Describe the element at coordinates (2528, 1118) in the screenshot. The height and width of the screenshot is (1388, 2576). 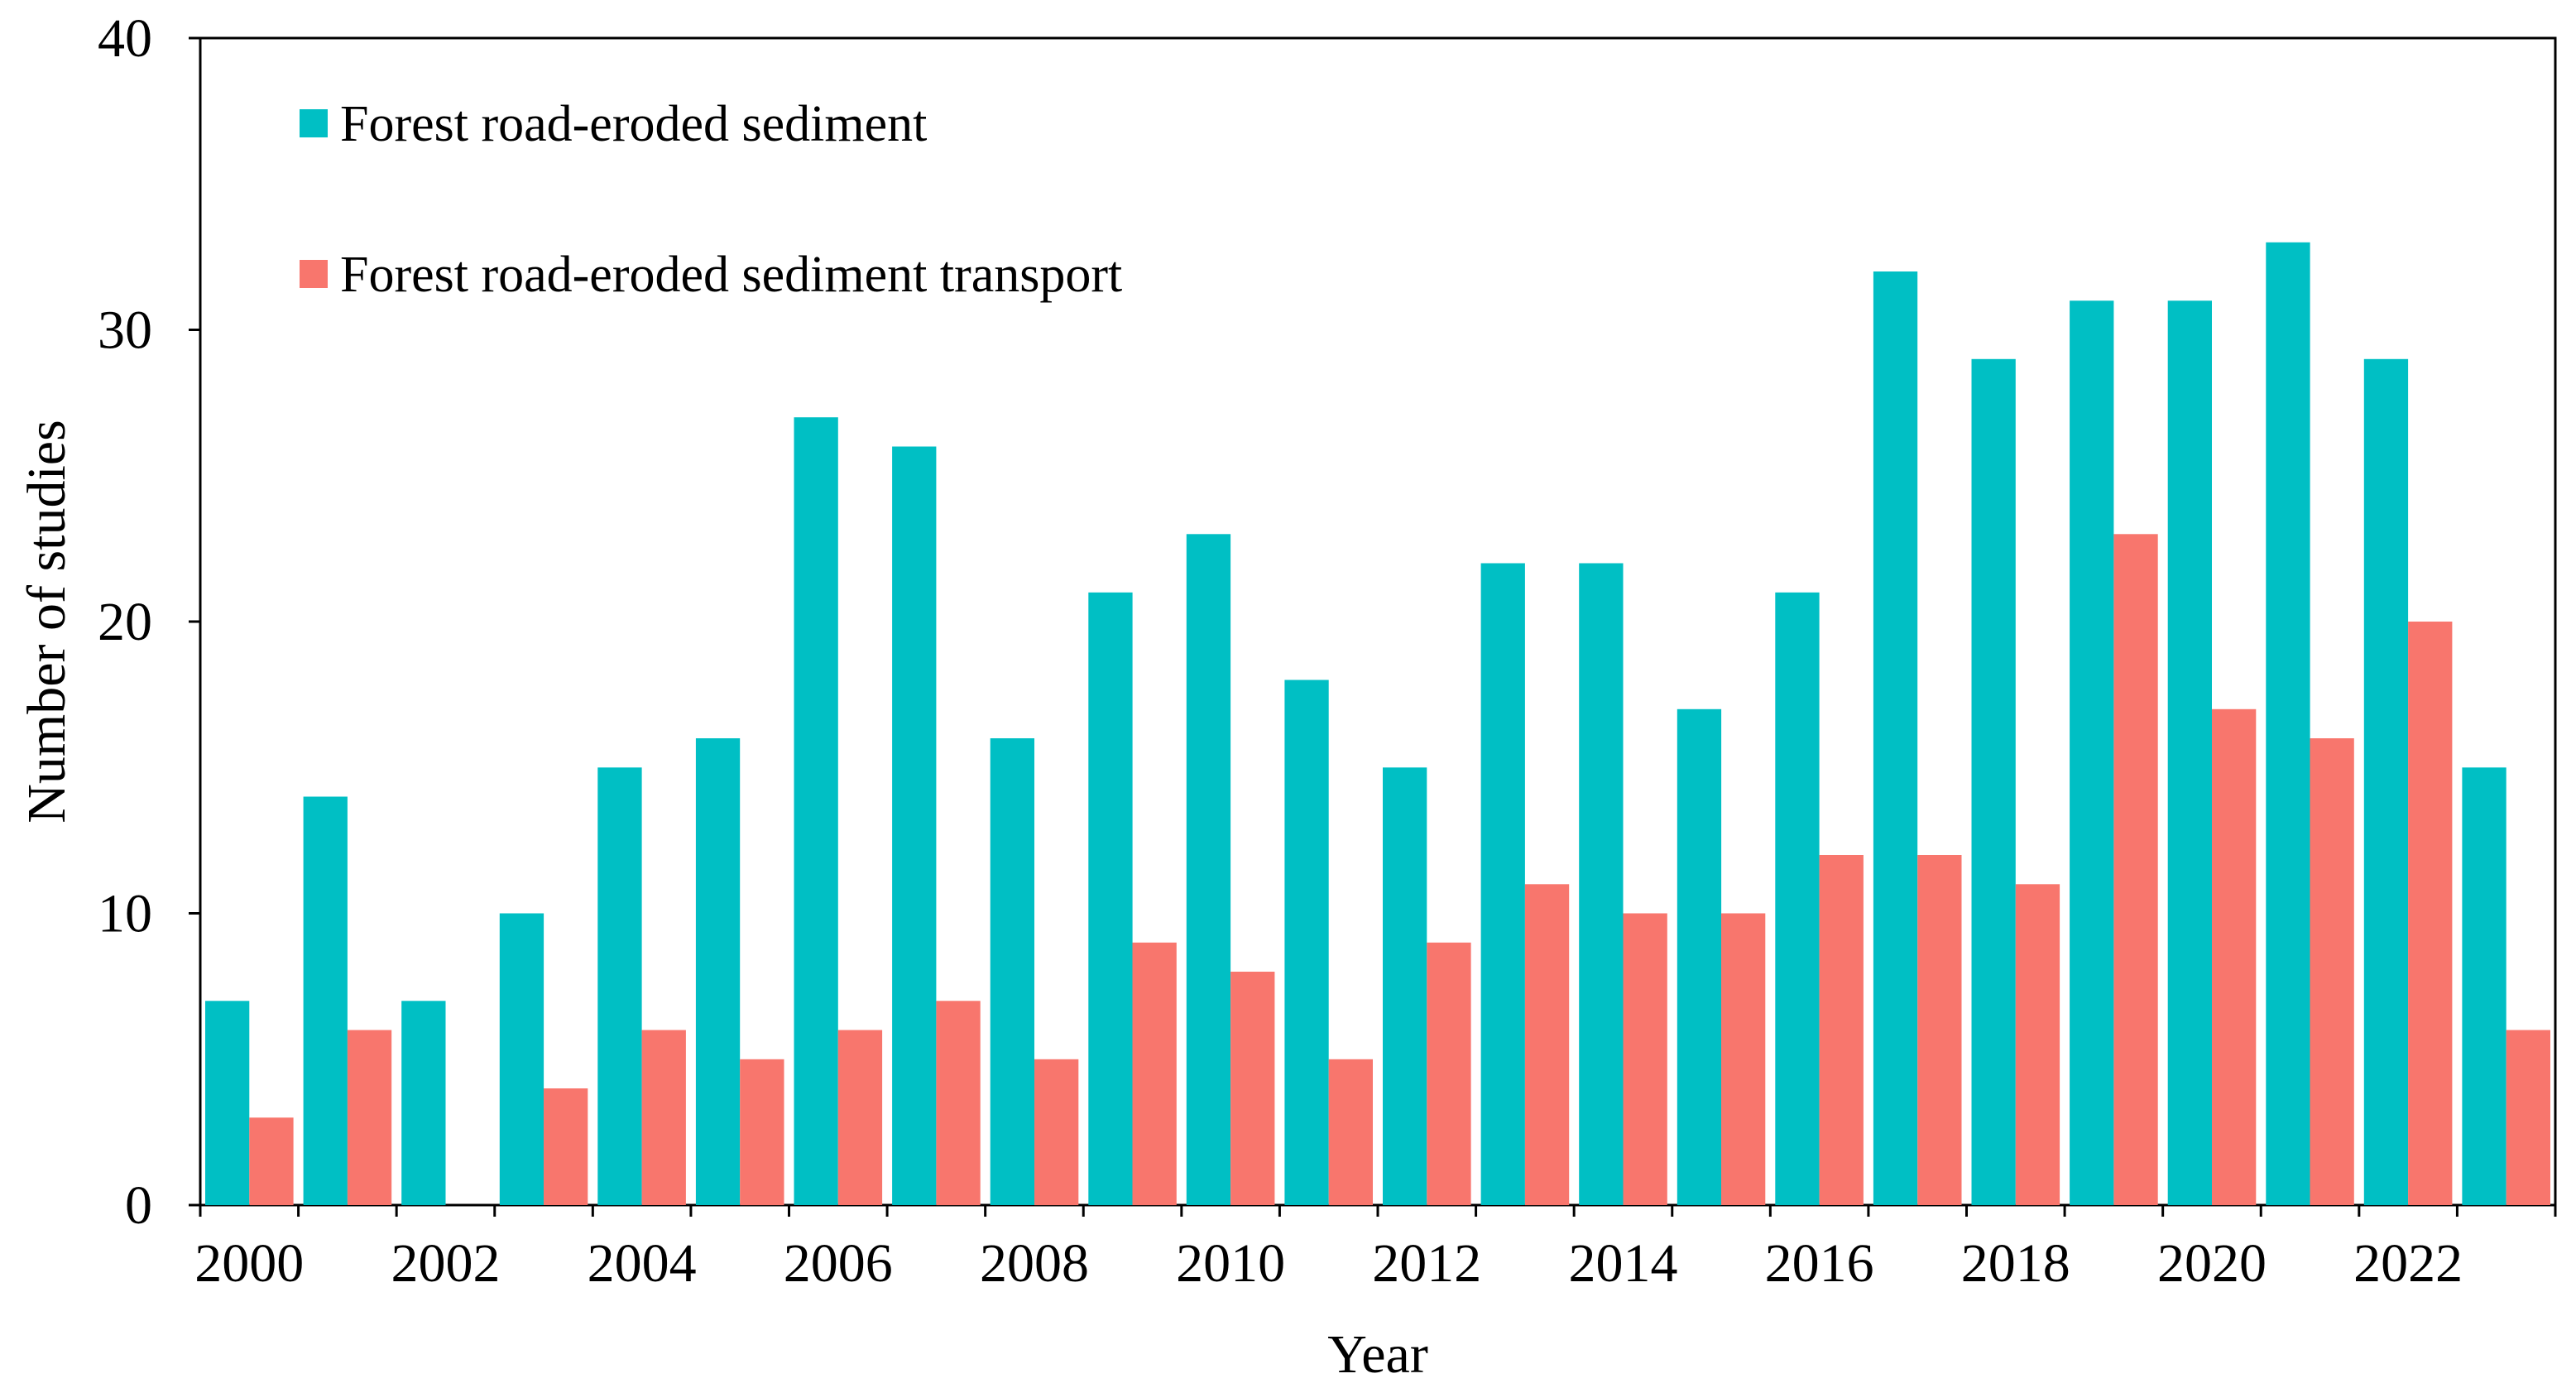
I see `bar-forest-road-eroded-sediment-transport-2023` at that location.